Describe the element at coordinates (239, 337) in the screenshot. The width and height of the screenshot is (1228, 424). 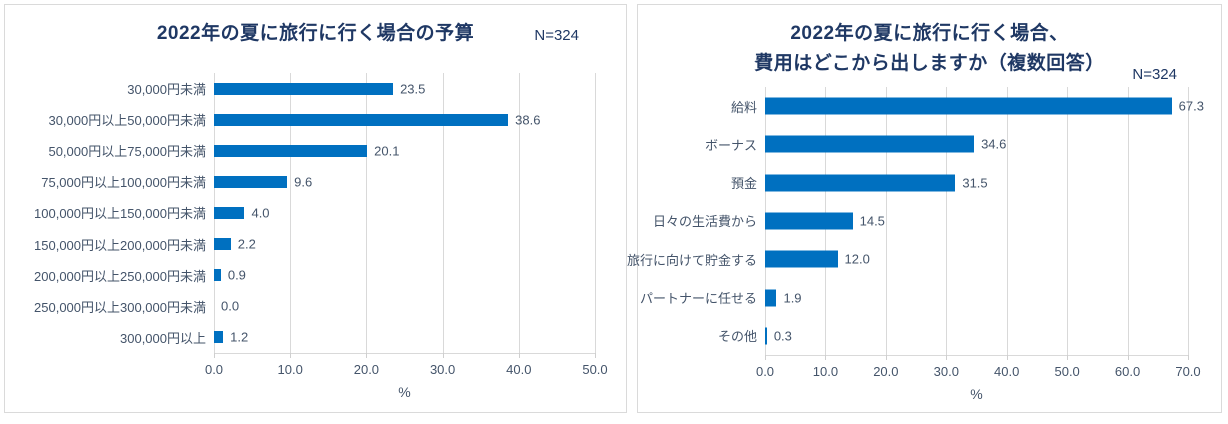
I see `value-label: 1.2` at that location.